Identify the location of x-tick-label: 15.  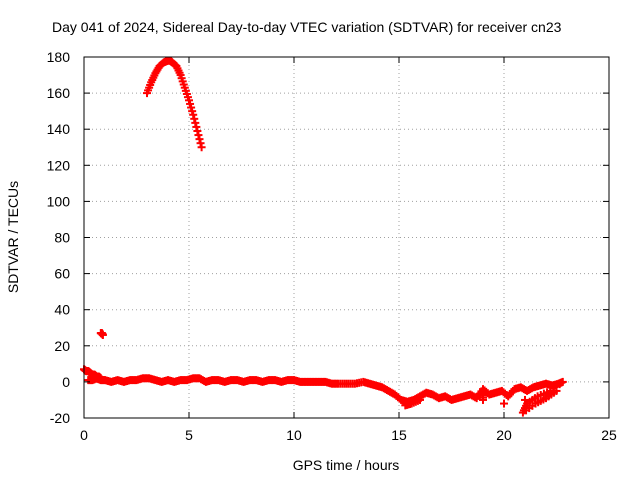
(399, 435).